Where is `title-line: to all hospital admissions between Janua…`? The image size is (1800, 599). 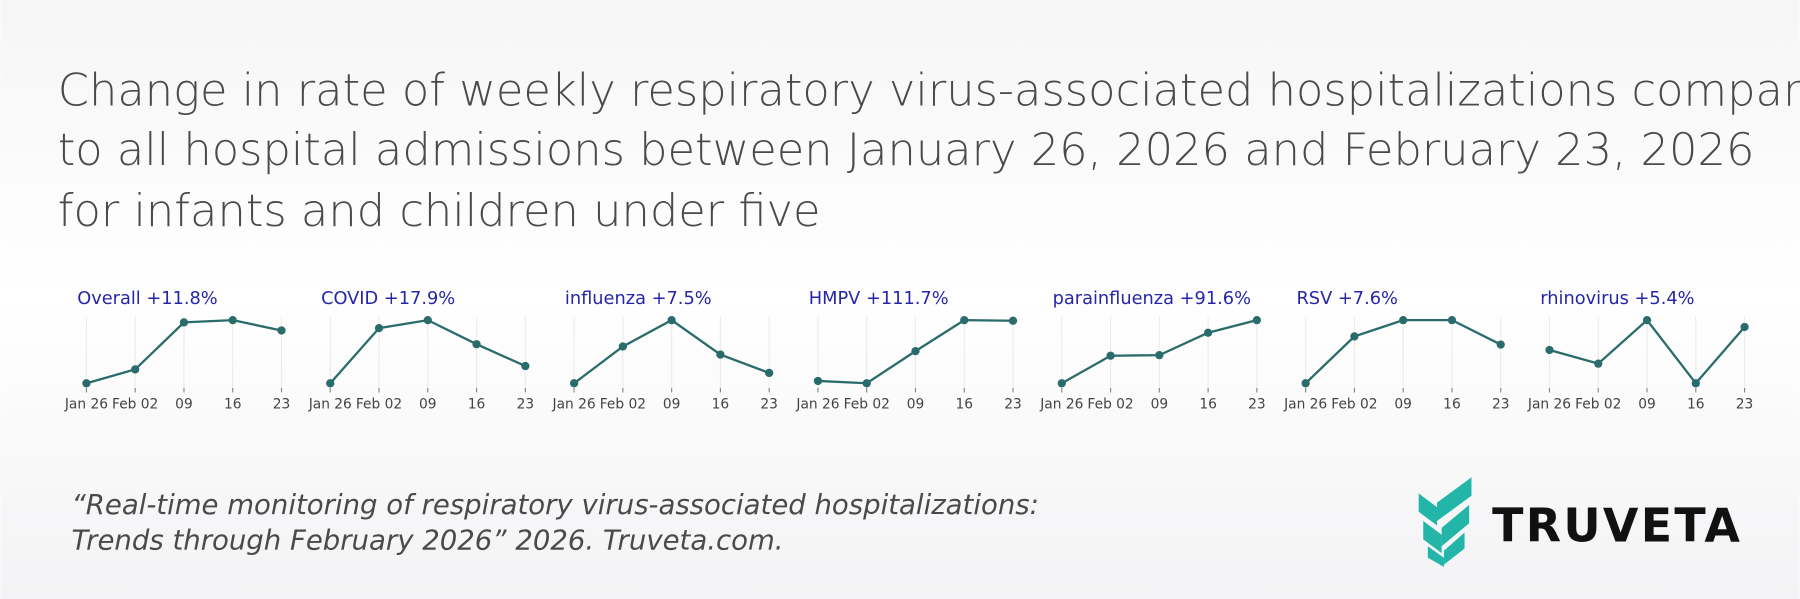 title-line: to all hospital admissions between Janua… is located at coordinates (906, 149).